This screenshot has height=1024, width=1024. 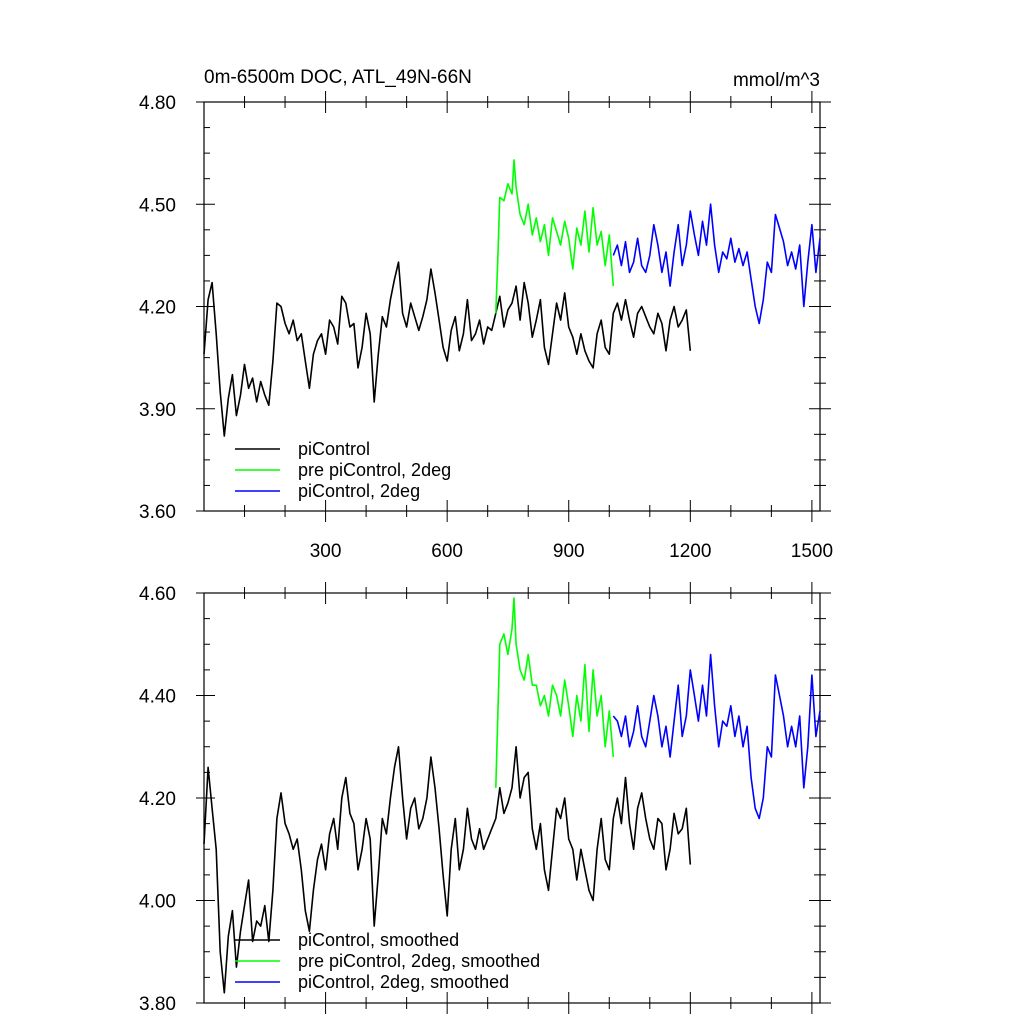 What do you see at coordinates (157, 902) in the screenshot?
I see `y-tick-label: 4.00` at bounding box center [157, 902].